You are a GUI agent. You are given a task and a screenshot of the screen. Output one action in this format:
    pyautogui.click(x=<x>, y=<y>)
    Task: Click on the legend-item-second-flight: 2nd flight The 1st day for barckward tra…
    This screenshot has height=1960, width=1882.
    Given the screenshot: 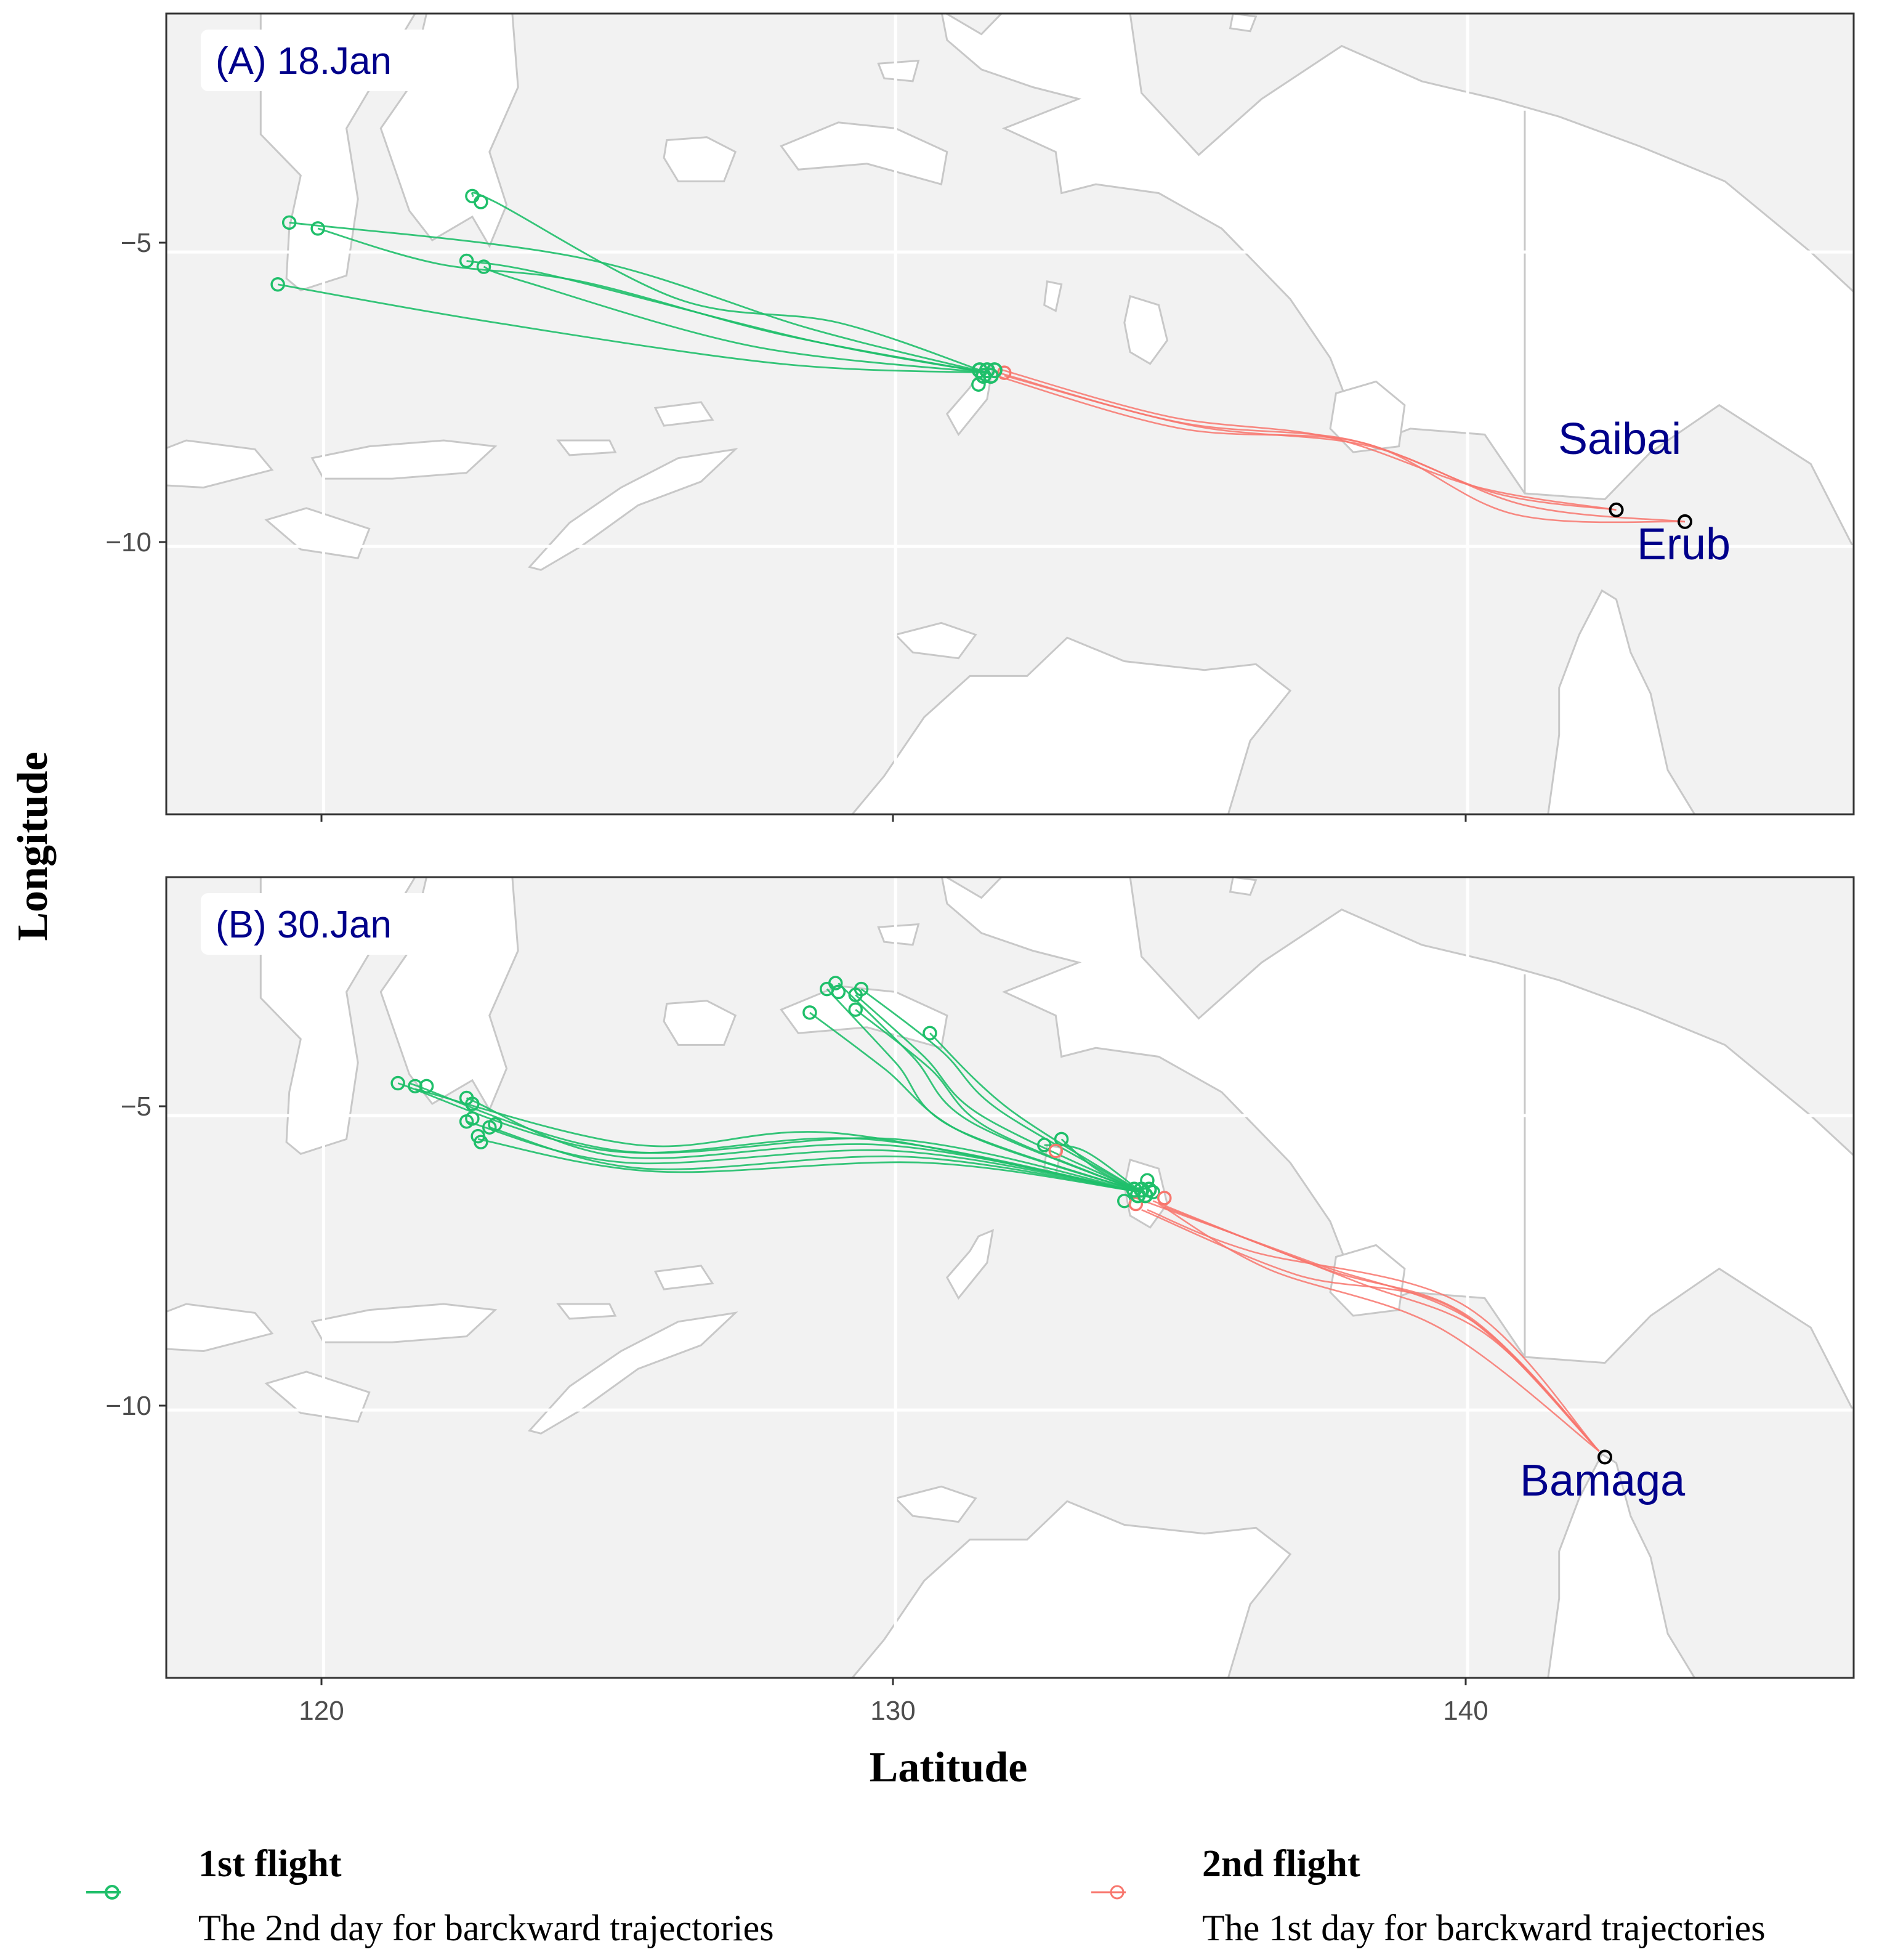 What is the action you would take?
    pyautogui.click(x=1428, y=1895)
    